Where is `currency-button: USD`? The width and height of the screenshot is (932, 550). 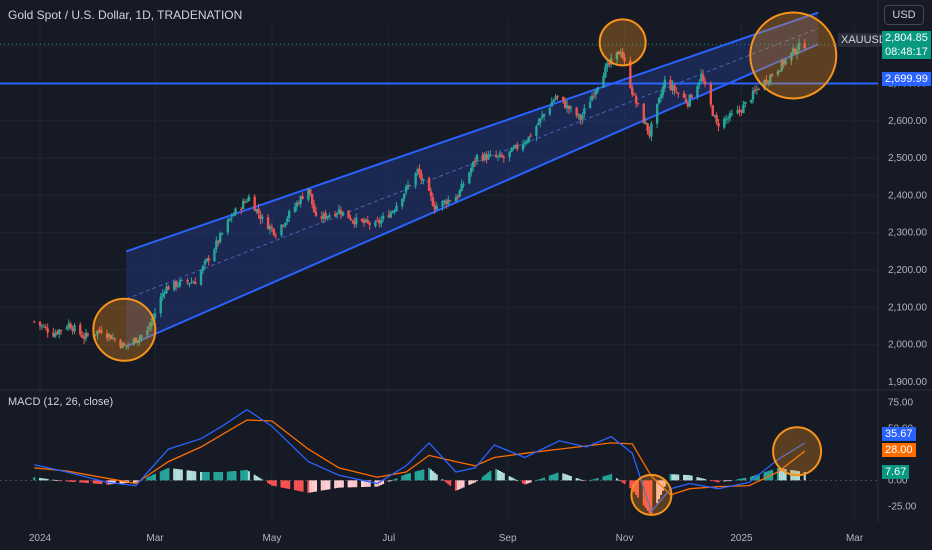
currency-button: USD is located at coordinates (904, 15).